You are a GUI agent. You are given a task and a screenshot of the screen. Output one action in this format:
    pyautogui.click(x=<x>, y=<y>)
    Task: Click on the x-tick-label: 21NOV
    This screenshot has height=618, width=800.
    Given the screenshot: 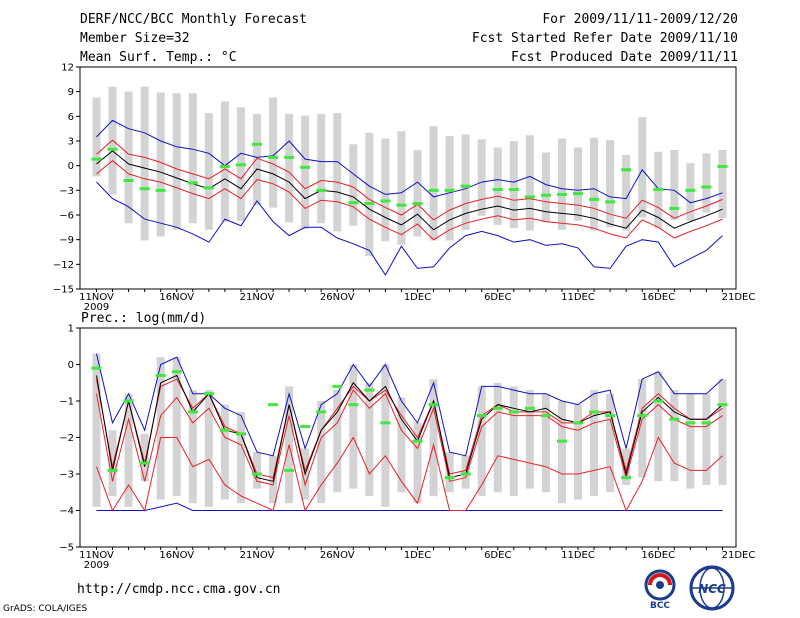 What is the action you would take?
    pyautogui.click(x=257, y=297)
    